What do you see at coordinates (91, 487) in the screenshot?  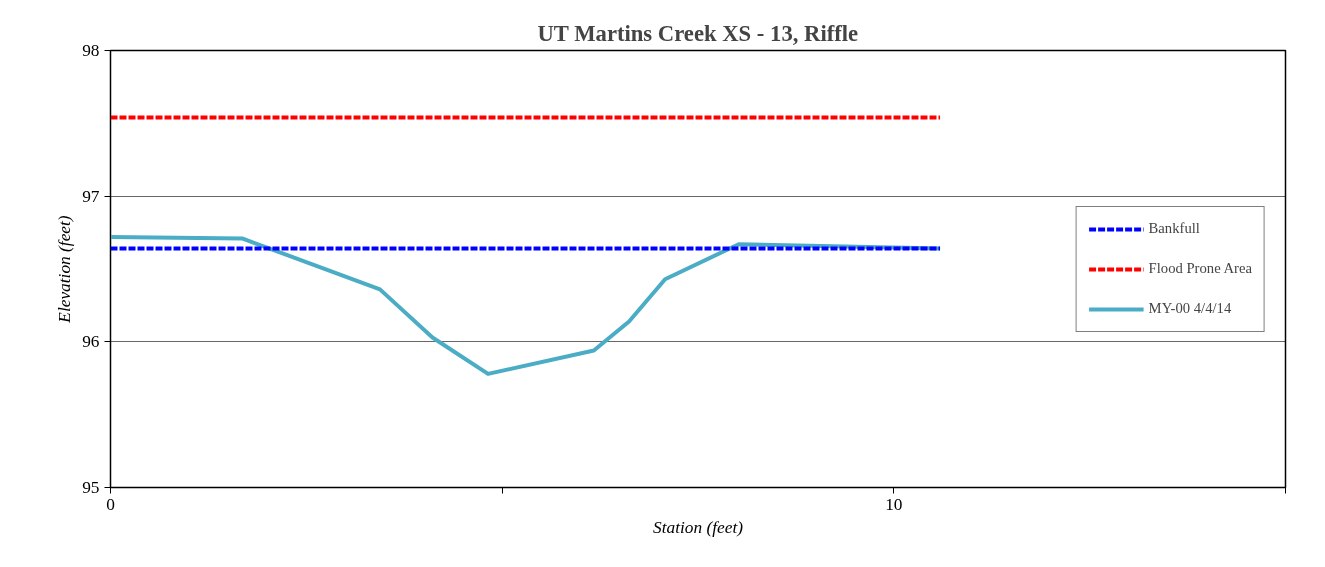 I see `y-tick-label: 95` at bounding box center [91, 487].